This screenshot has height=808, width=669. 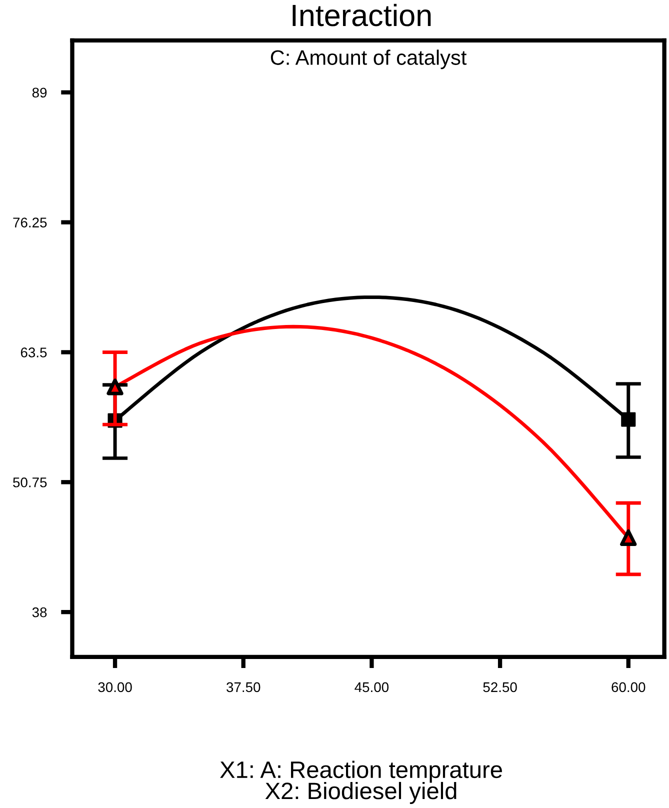 What do you see at coordinates (39, 93) in the screenshot?
I see `y-tick-label: 89` at bounding box center [39, 93].